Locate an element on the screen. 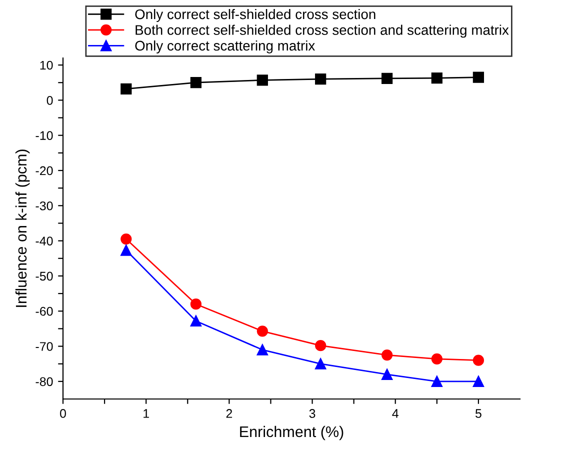 The width and height of the screenshot is (573, 453). y-tick-label: -30 is located at coordinates (44, 205).